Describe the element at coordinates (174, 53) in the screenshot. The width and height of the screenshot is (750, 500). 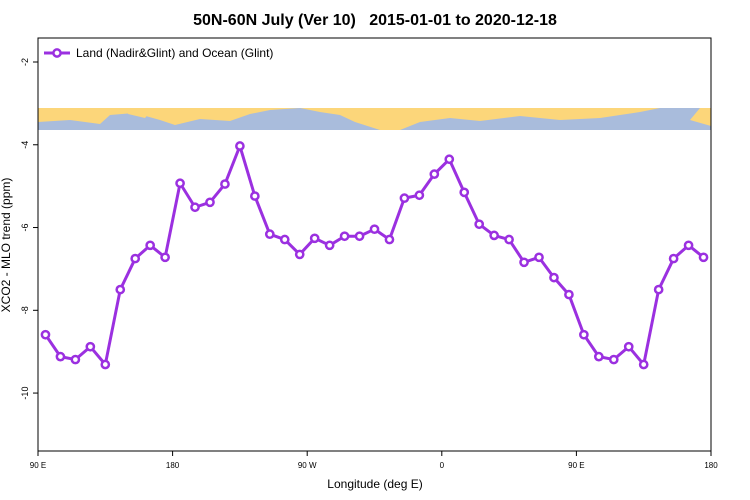
I see `legend-label: Land (Nadir&Glint) and Ocean (Glint)` at that location.